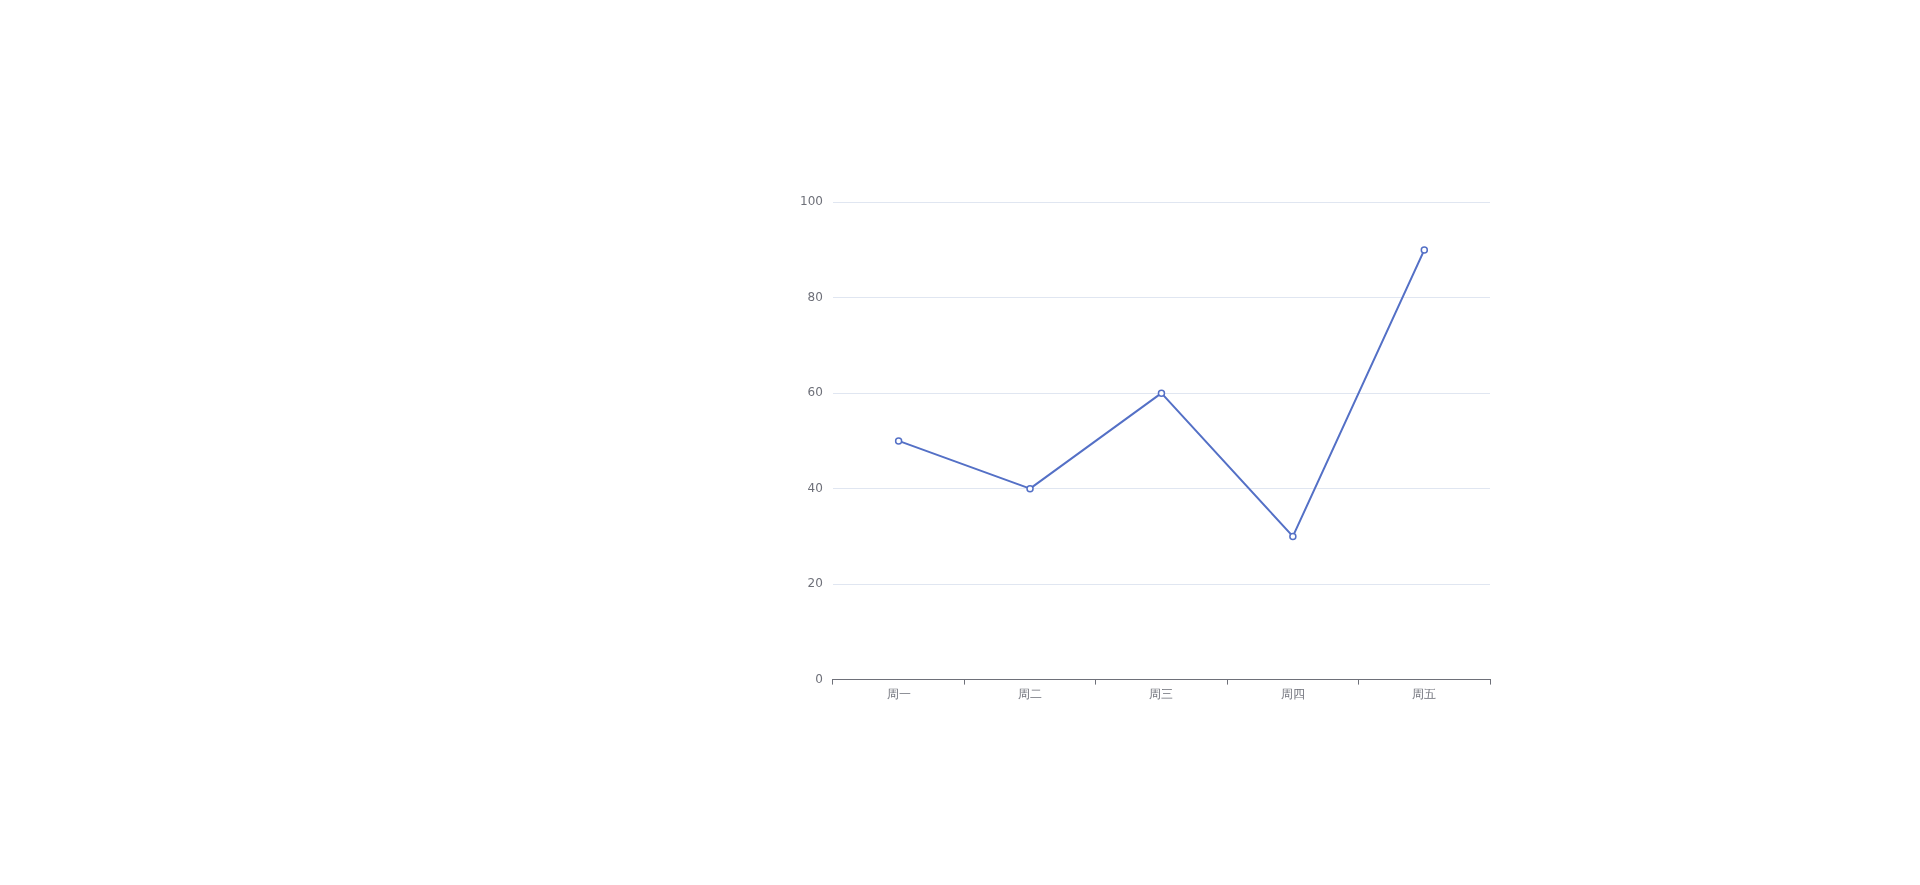 The height and width of the screenshot is (885, 1920). What do you see at coordinates (815, 487) in the screenshot?
I see `y-tick-label: 40` at bounding box center [815, 487].